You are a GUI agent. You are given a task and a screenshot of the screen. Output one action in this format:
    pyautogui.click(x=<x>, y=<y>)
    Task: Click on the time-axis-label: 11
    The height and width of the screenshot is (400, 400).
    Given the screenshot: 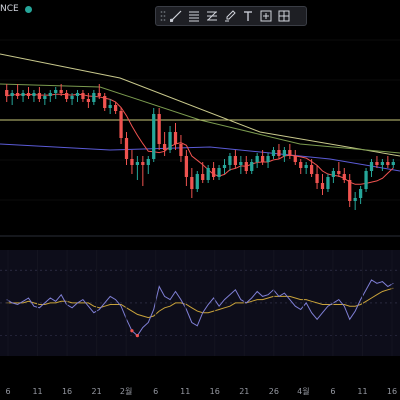 What is the action you would take?
    pyautogui.click(x=37, y=391)
    